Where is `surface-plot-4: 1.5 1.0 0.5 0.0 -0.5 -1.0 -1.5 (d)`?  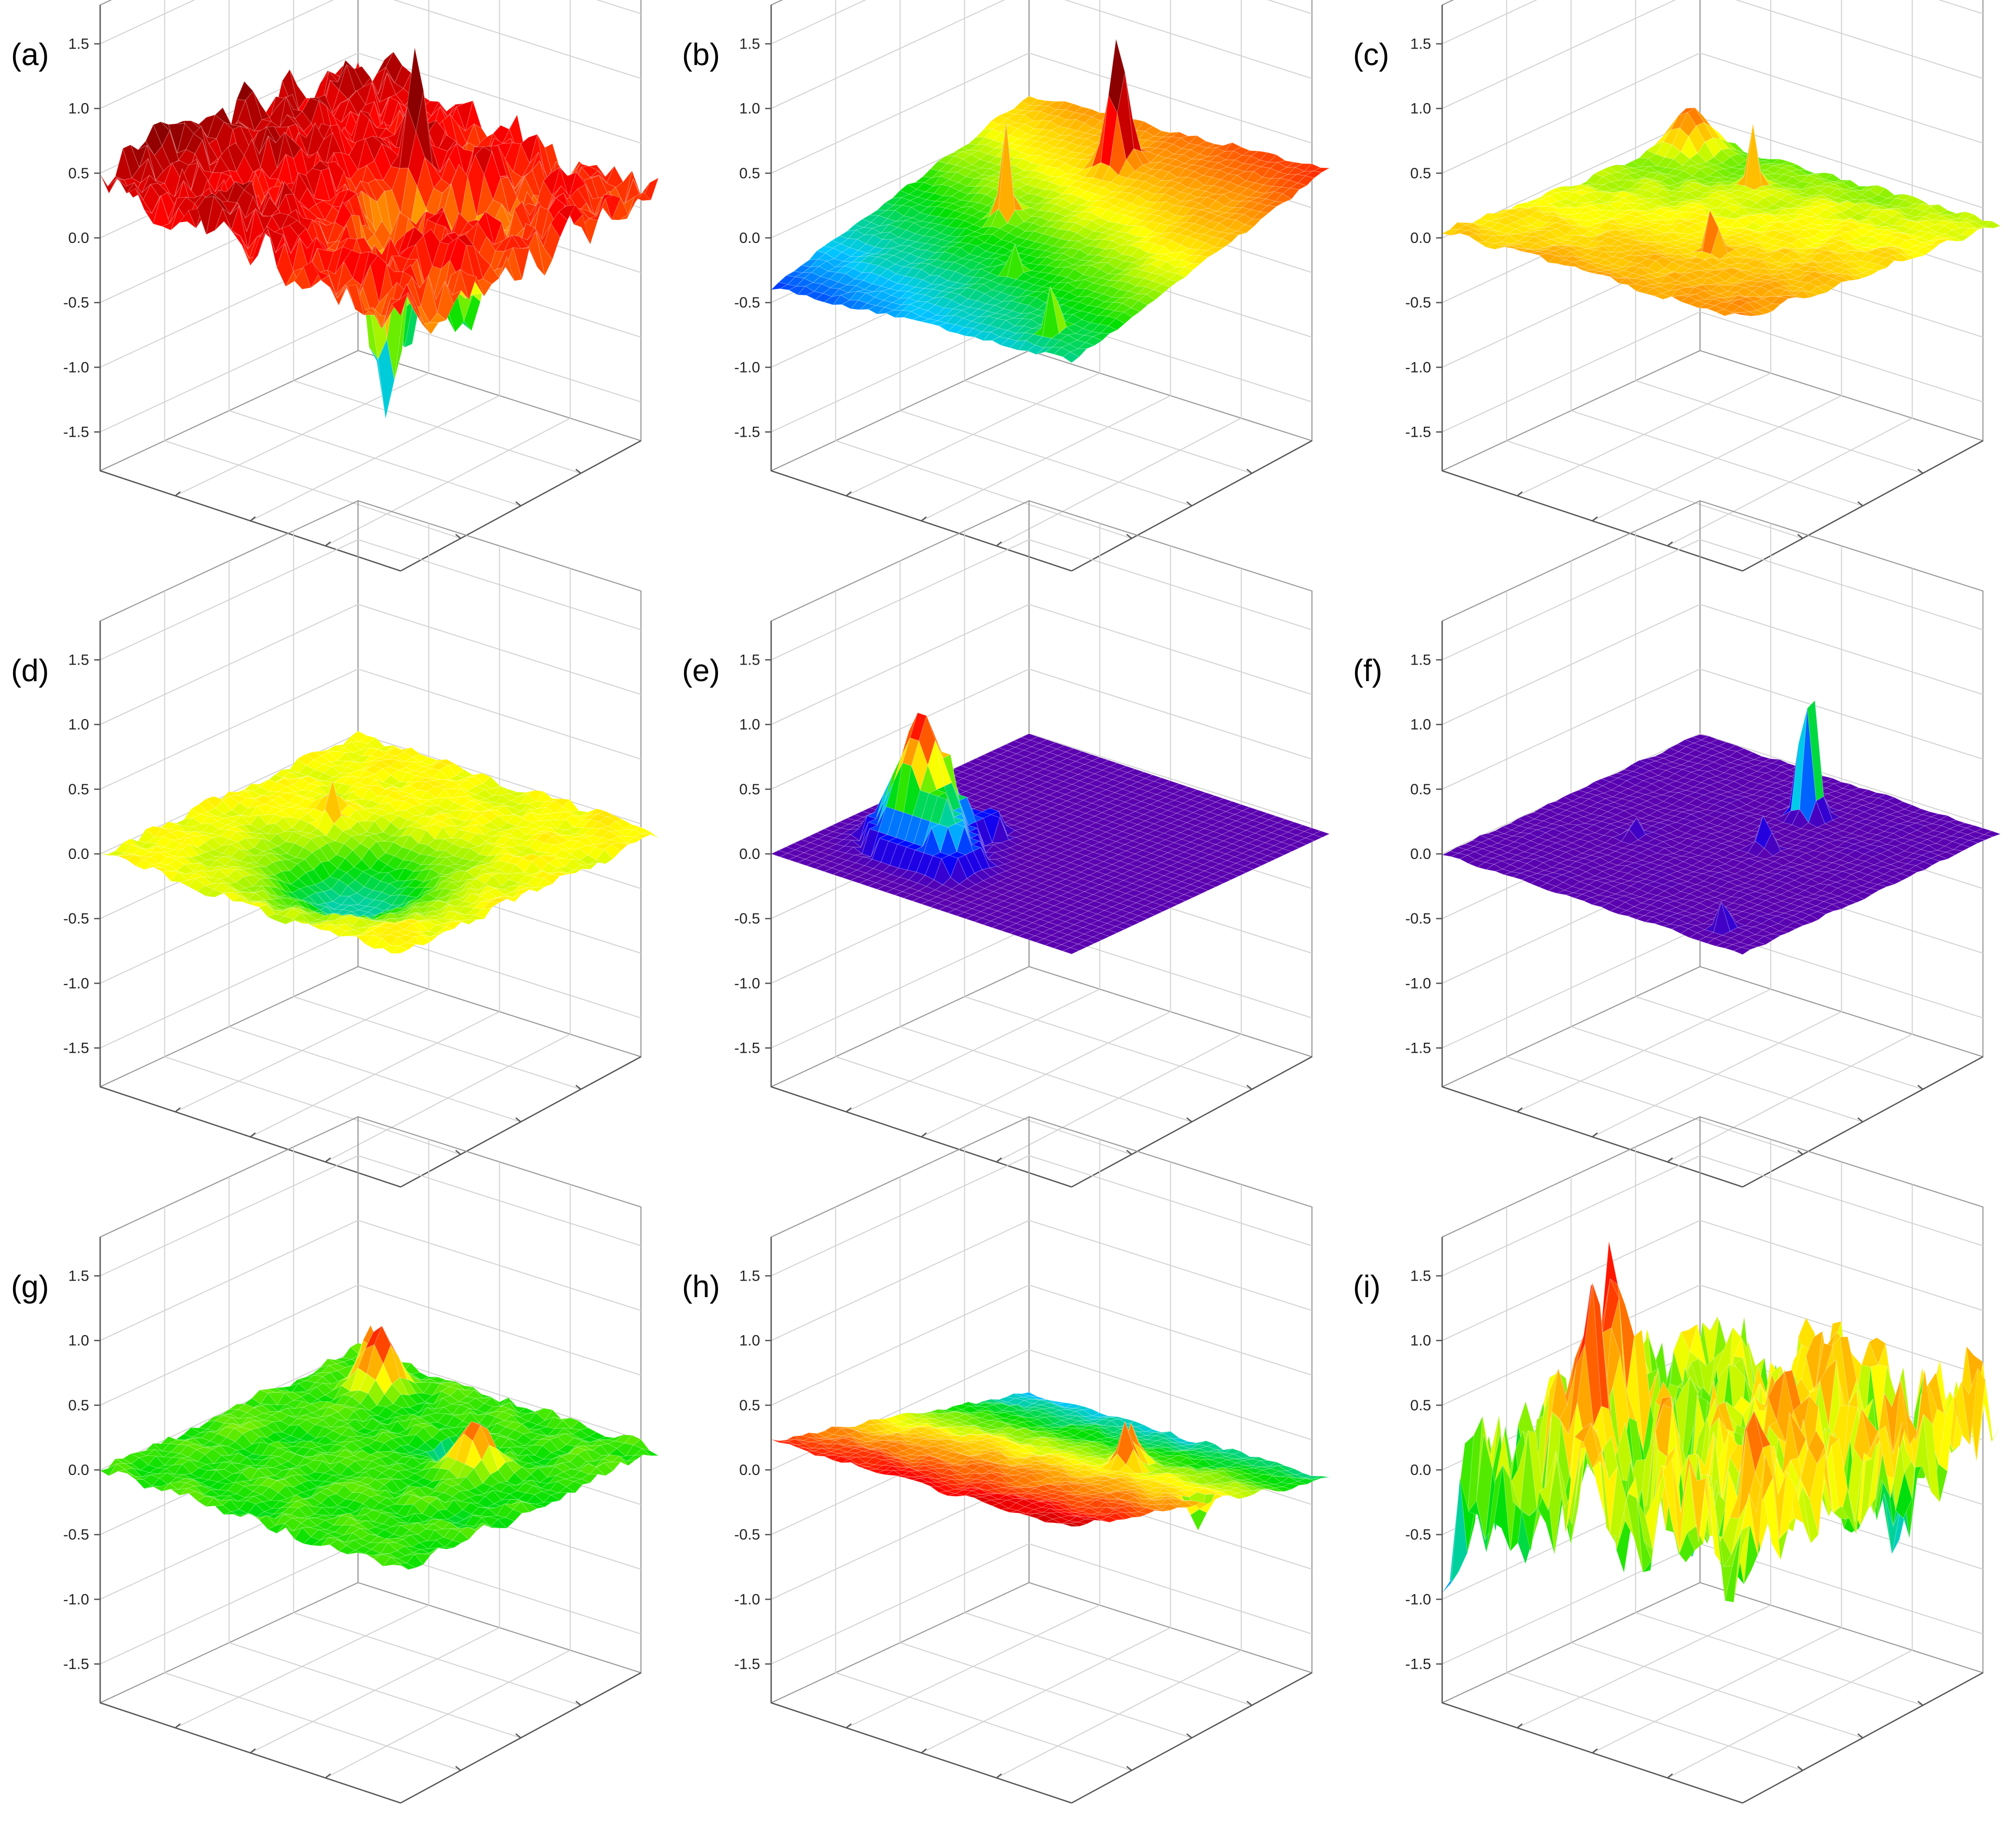
surface-plot-4: 1.5 1.0 0.5 0.0 -0.5 -1.0 -1.5 (d) is located at coordinates (335, 844).